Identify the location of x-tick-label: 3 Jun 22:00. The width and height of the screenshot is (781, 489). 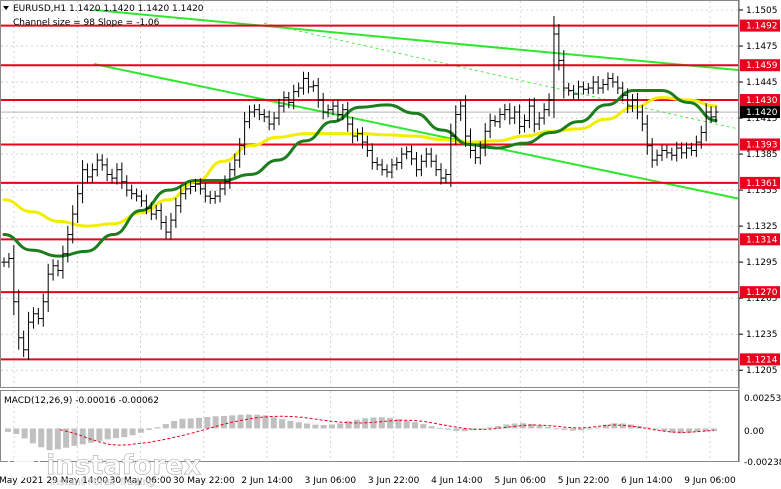
(394, 481).